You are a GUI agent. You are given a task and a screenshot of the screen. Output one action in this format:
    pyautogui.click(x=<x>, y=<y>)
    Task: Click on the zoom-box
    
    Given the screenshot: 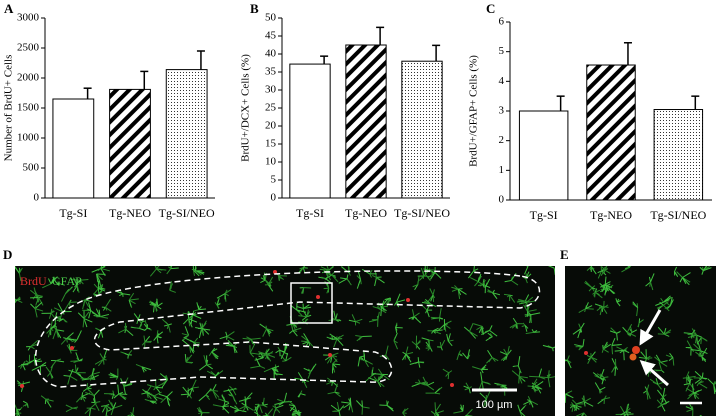 What is the action you would take?
    pyautogui.click(x=311, y=303)
    